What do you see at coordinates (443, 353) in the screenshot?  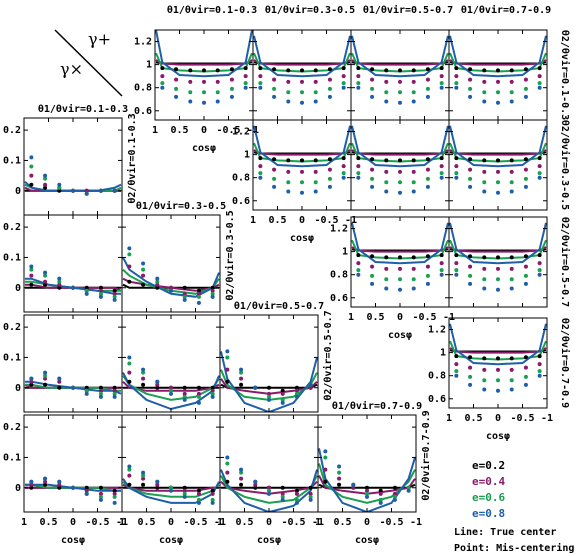 I see `y-tick-label: 1` at bounding box center [443, 353].